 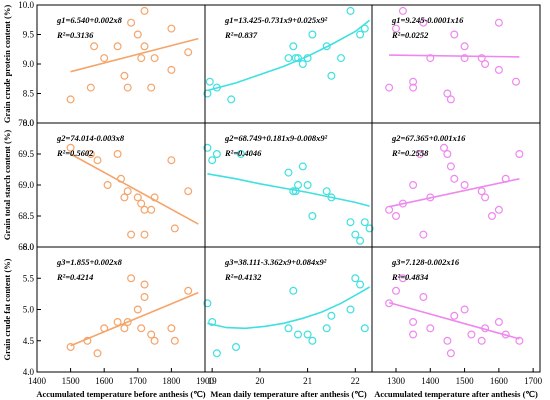 What do you see at coordinates (410, 153) in the screenshot?
I see `r2-c2: R²=0.2558` at bounding box center [410, 153].